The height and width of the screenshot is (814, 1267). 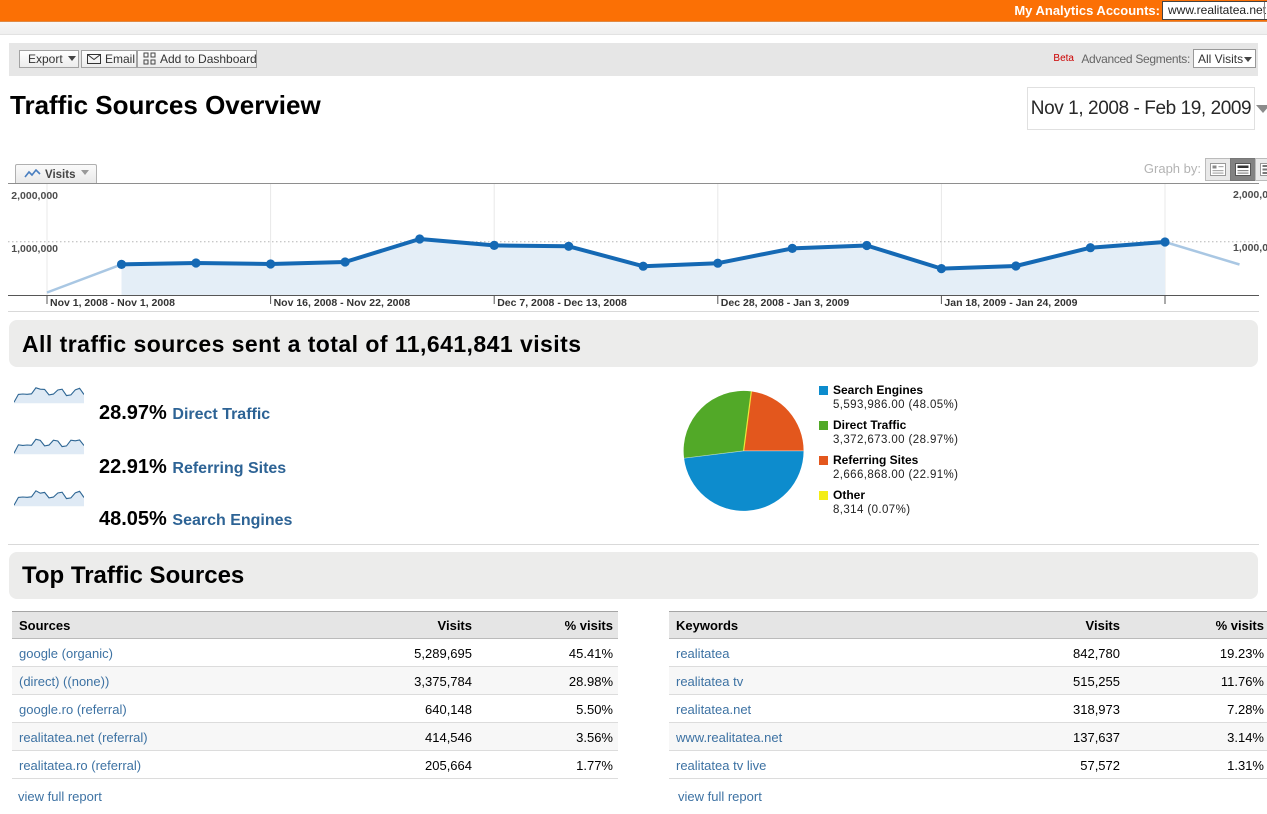 What do you see at coordinates (562, 303) in the screenshot?
I see `svg-text: Dec 7, 2008 - Dec 13, 2008` at bounding box center [562, 303].